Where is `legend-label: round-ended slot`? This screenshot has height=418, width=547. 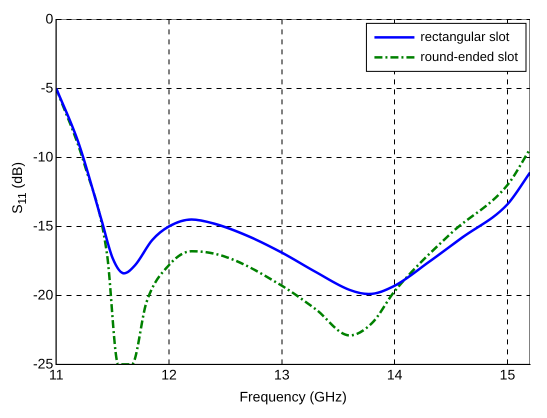
legend-label: round-ended slot is located at coordinates (469, 56).